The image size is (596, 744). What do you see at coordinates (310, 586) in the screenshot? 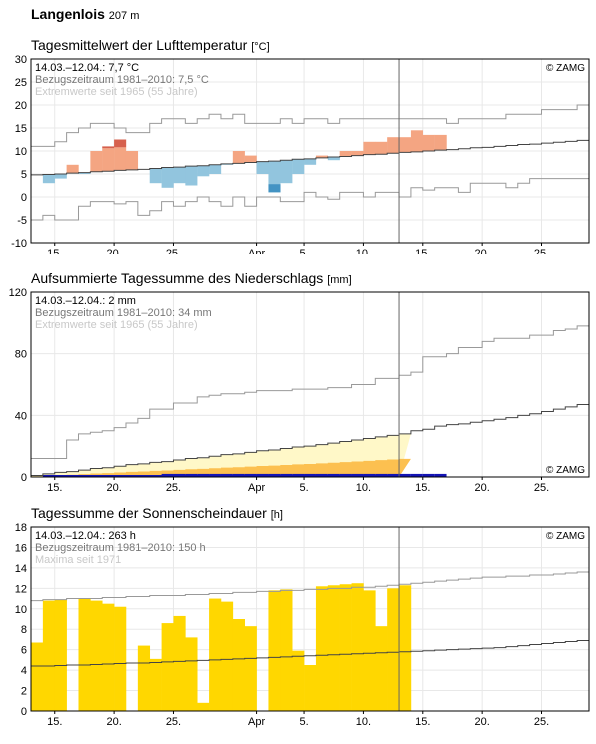
I see `sunshine-line-max` at bounding box center [310, 586].